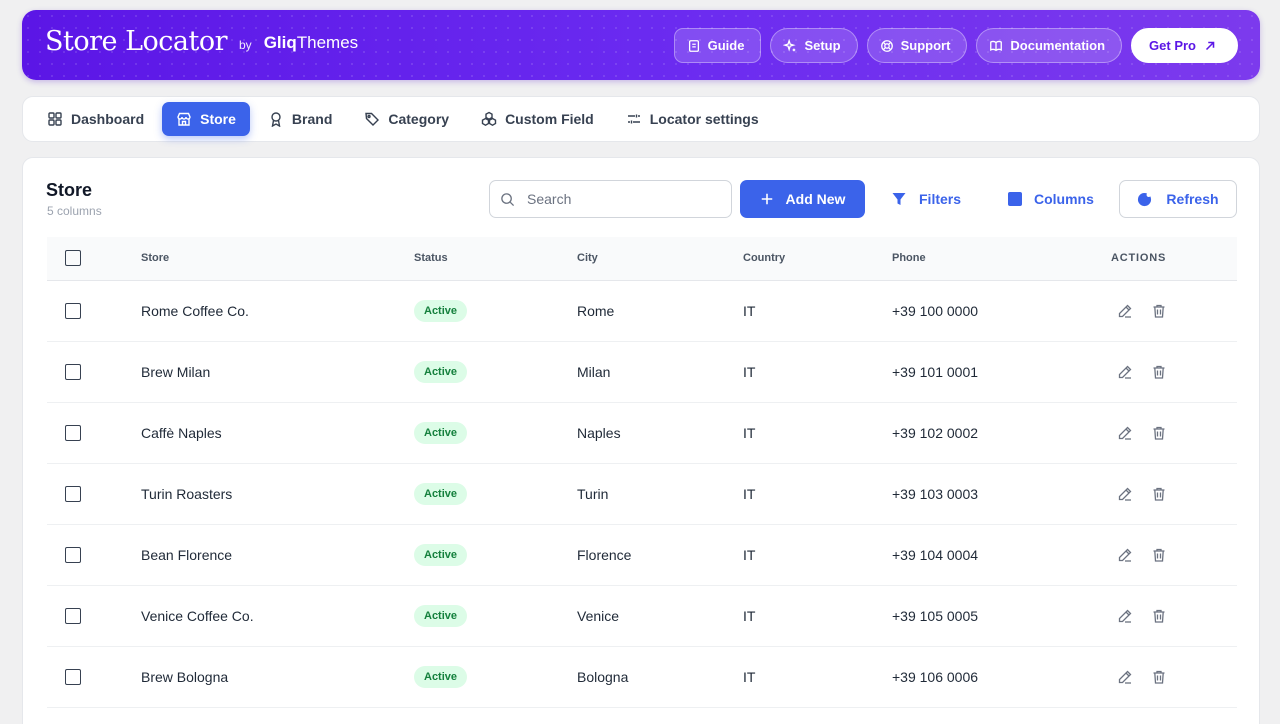 This screenshot has height=724, width=1280. What do you see at coordinates (660, 259) in the screenshot?
I see `column-header-city: City` at bounding box center [660, 259].